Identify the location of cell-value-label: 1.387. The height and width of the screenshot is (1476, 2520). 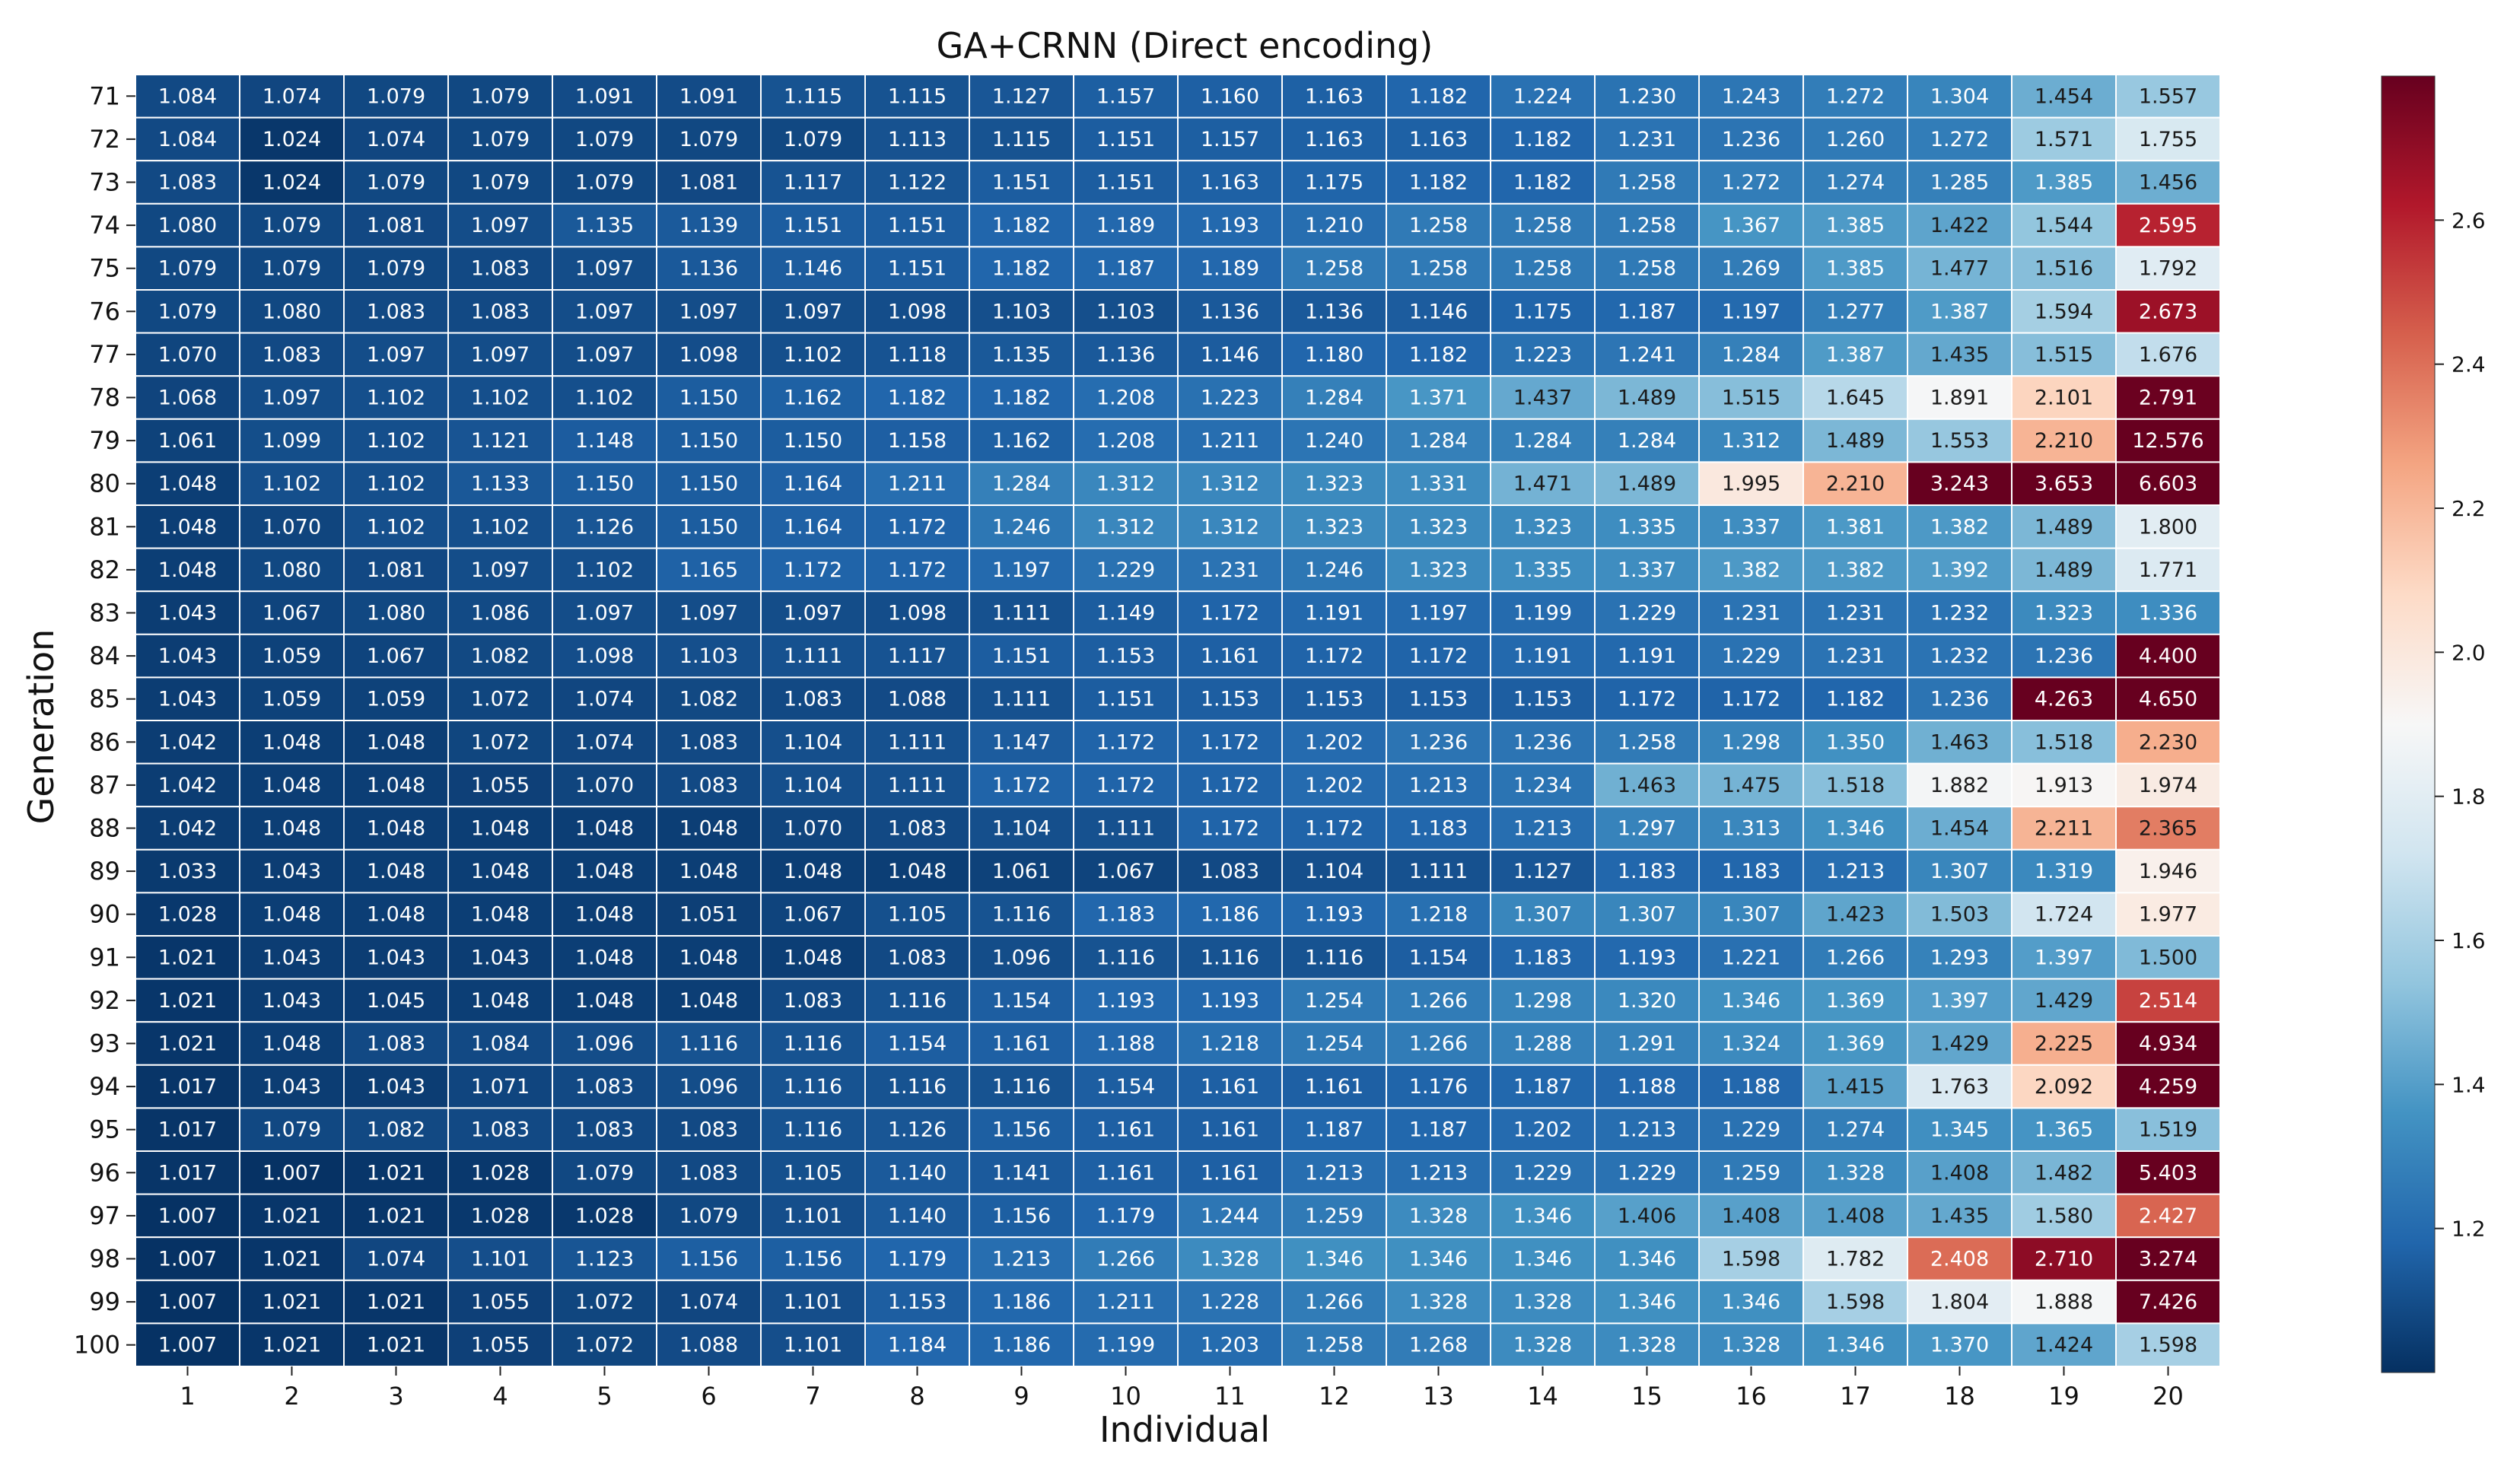
(1855, 355).